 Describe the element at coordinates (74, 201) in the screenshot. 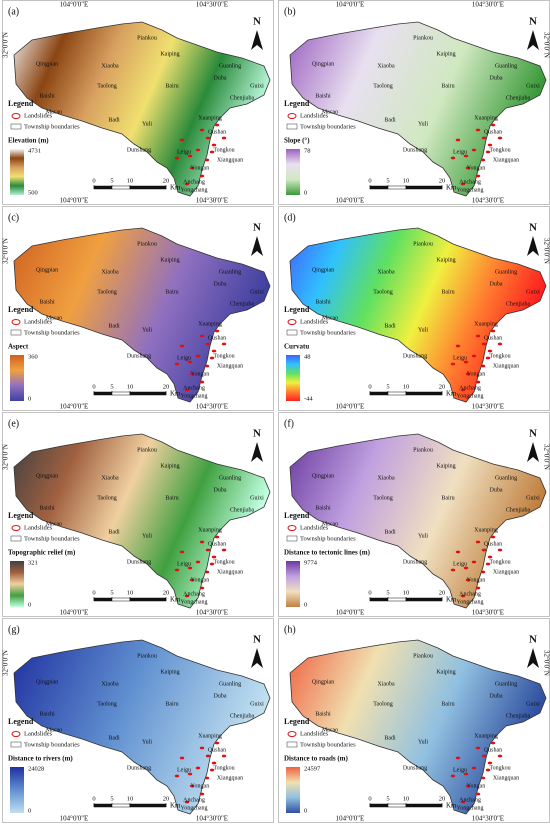

I see `longitude-label: 104°0'0"E` at that location.